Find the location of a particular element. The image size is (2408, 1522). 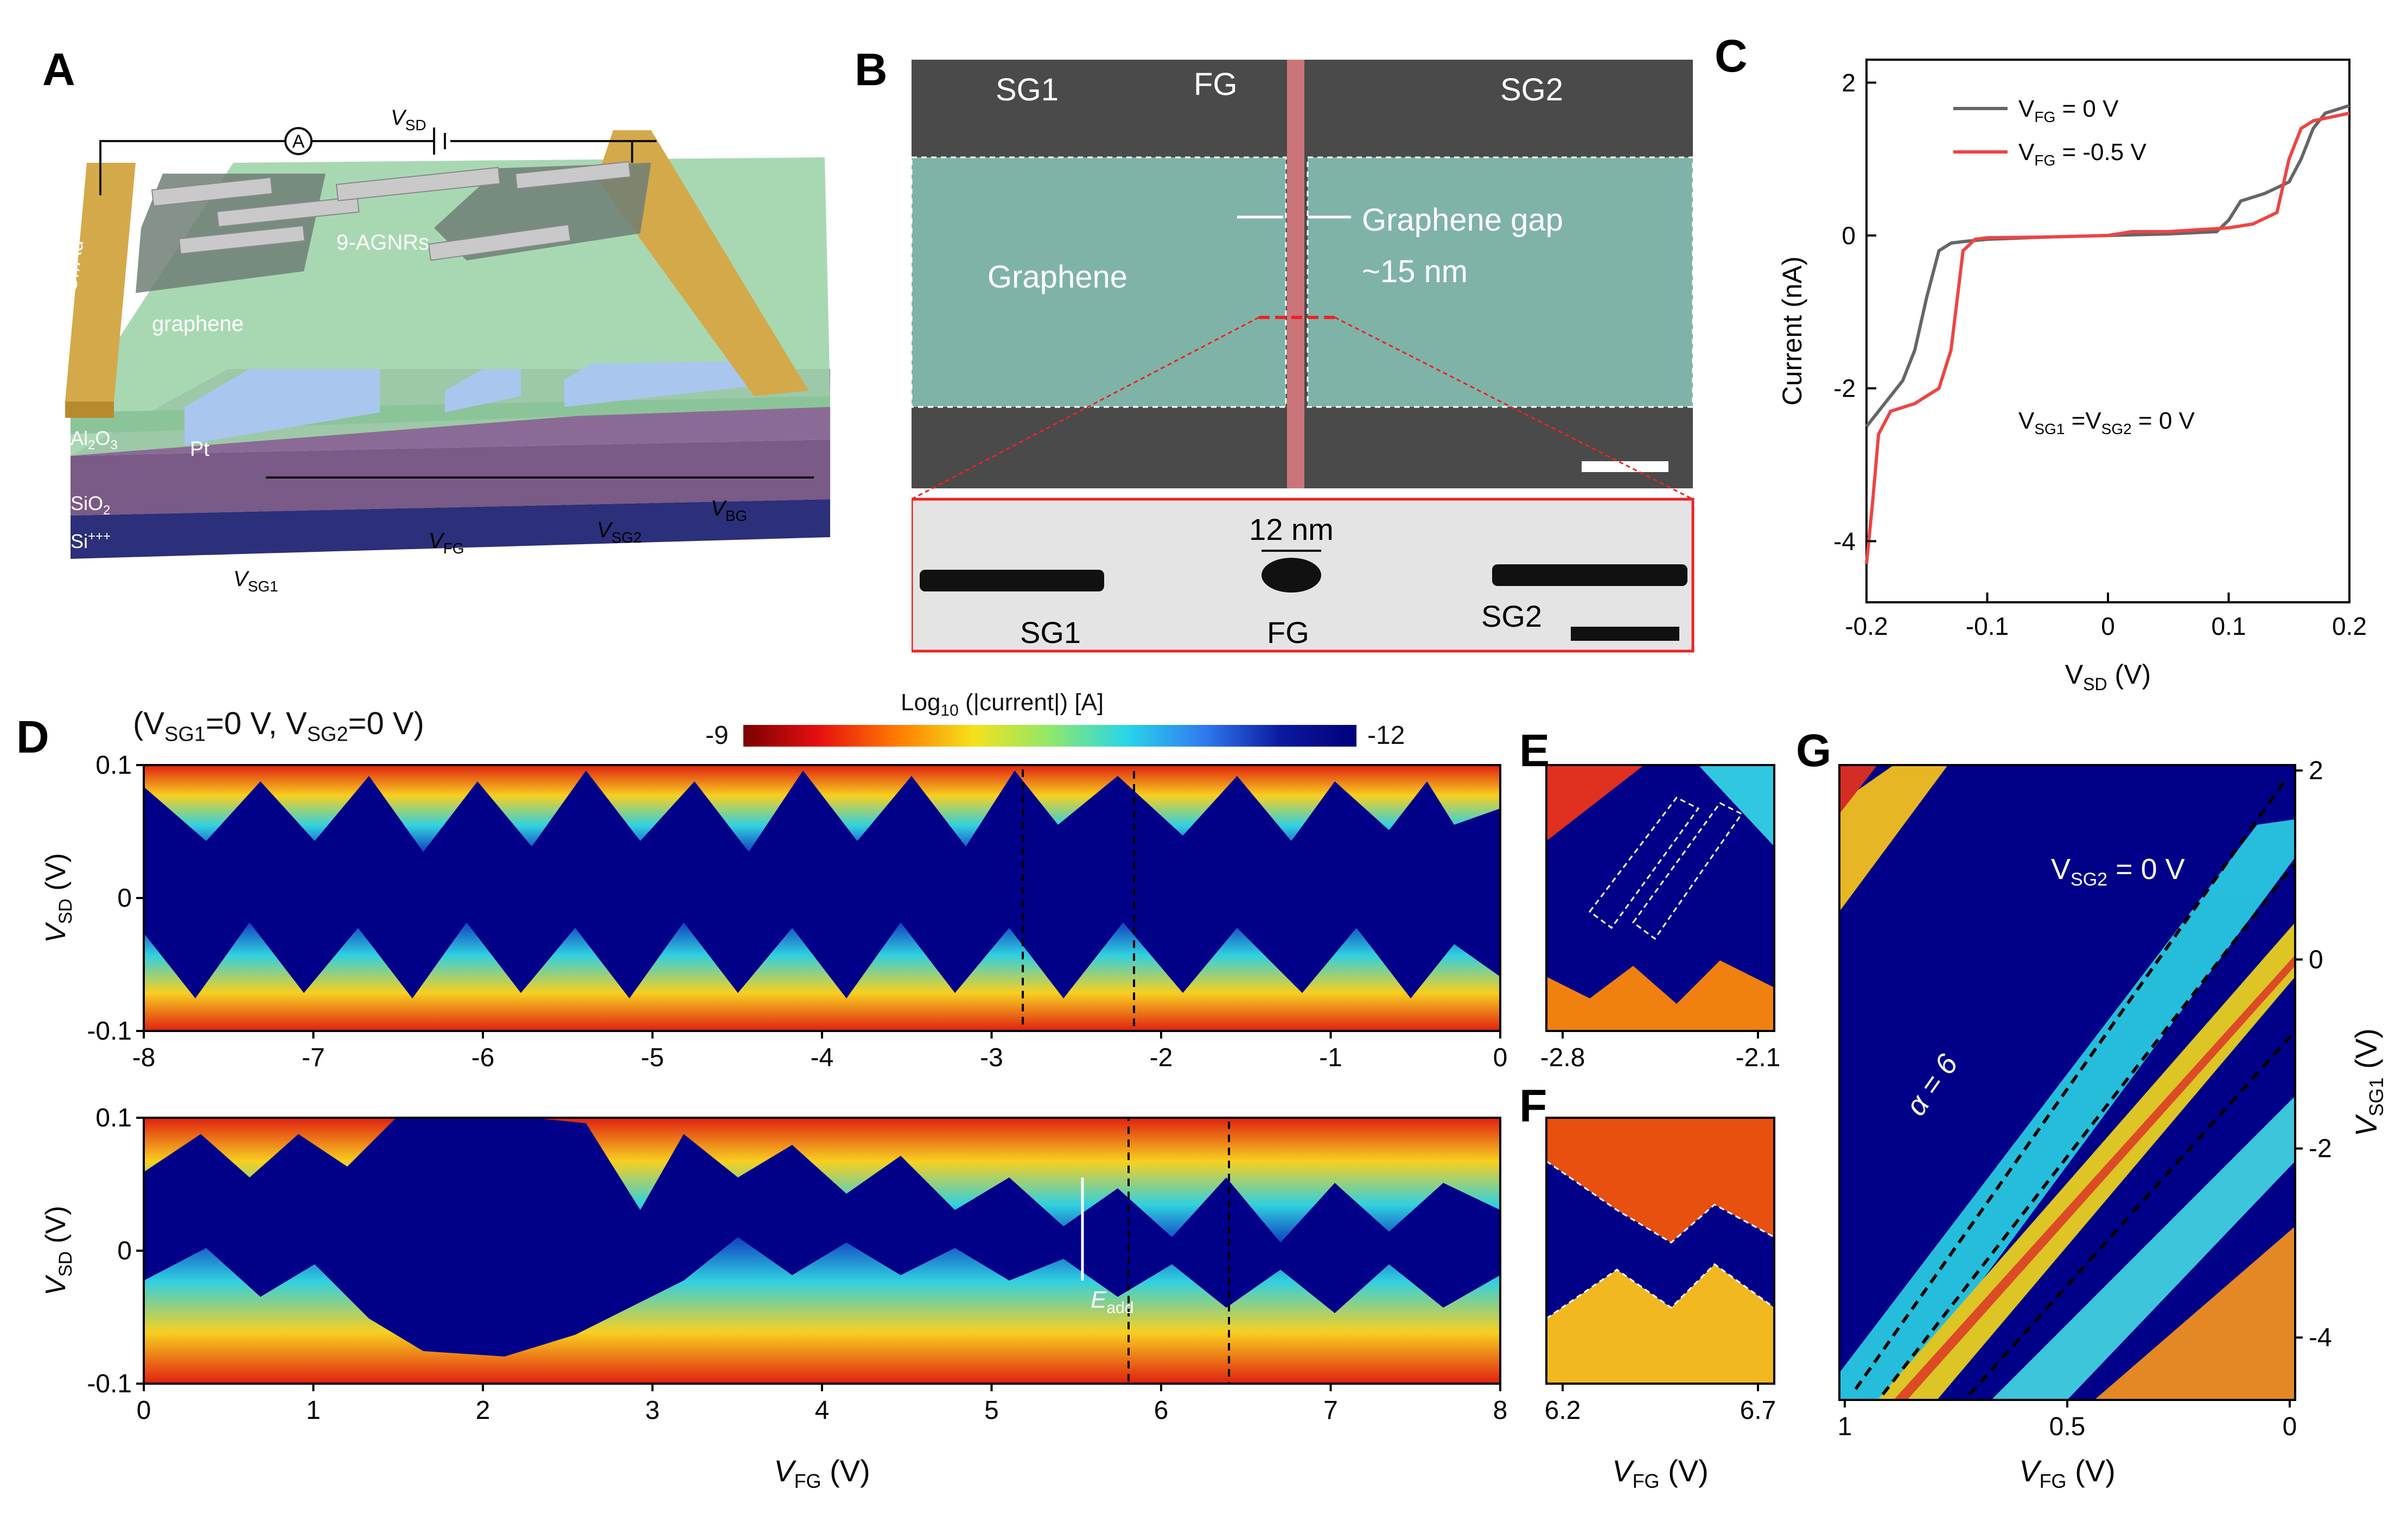

legend-label-1: VFG = -0.5 V is located at coordinates (2082, 154).